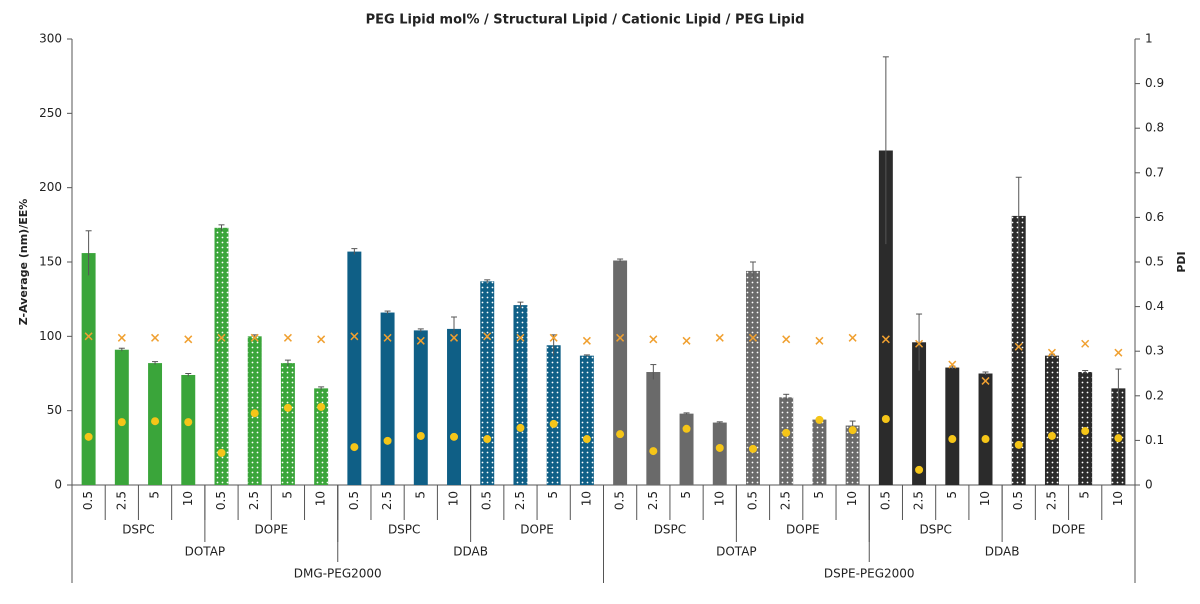 Image resolution: width=1200 pixels, height=604 pixels. Describe the element at coordinates (1154, 395) in the screenshot. I see `y2-tick-label: 0.2` at that location.